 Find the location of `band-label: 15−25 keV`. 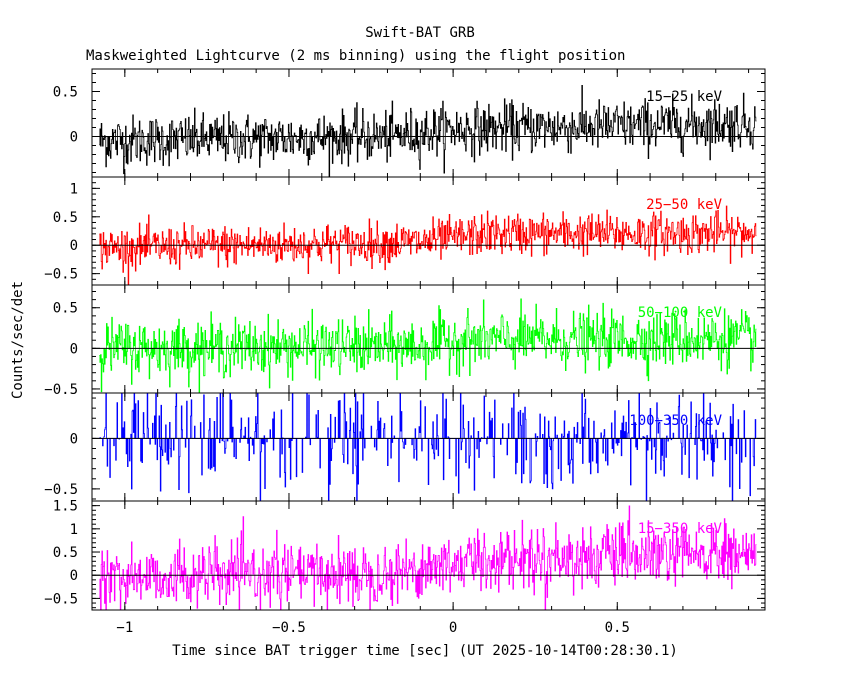

band-label: 15−25 keV is located at coordinates (684, 97).